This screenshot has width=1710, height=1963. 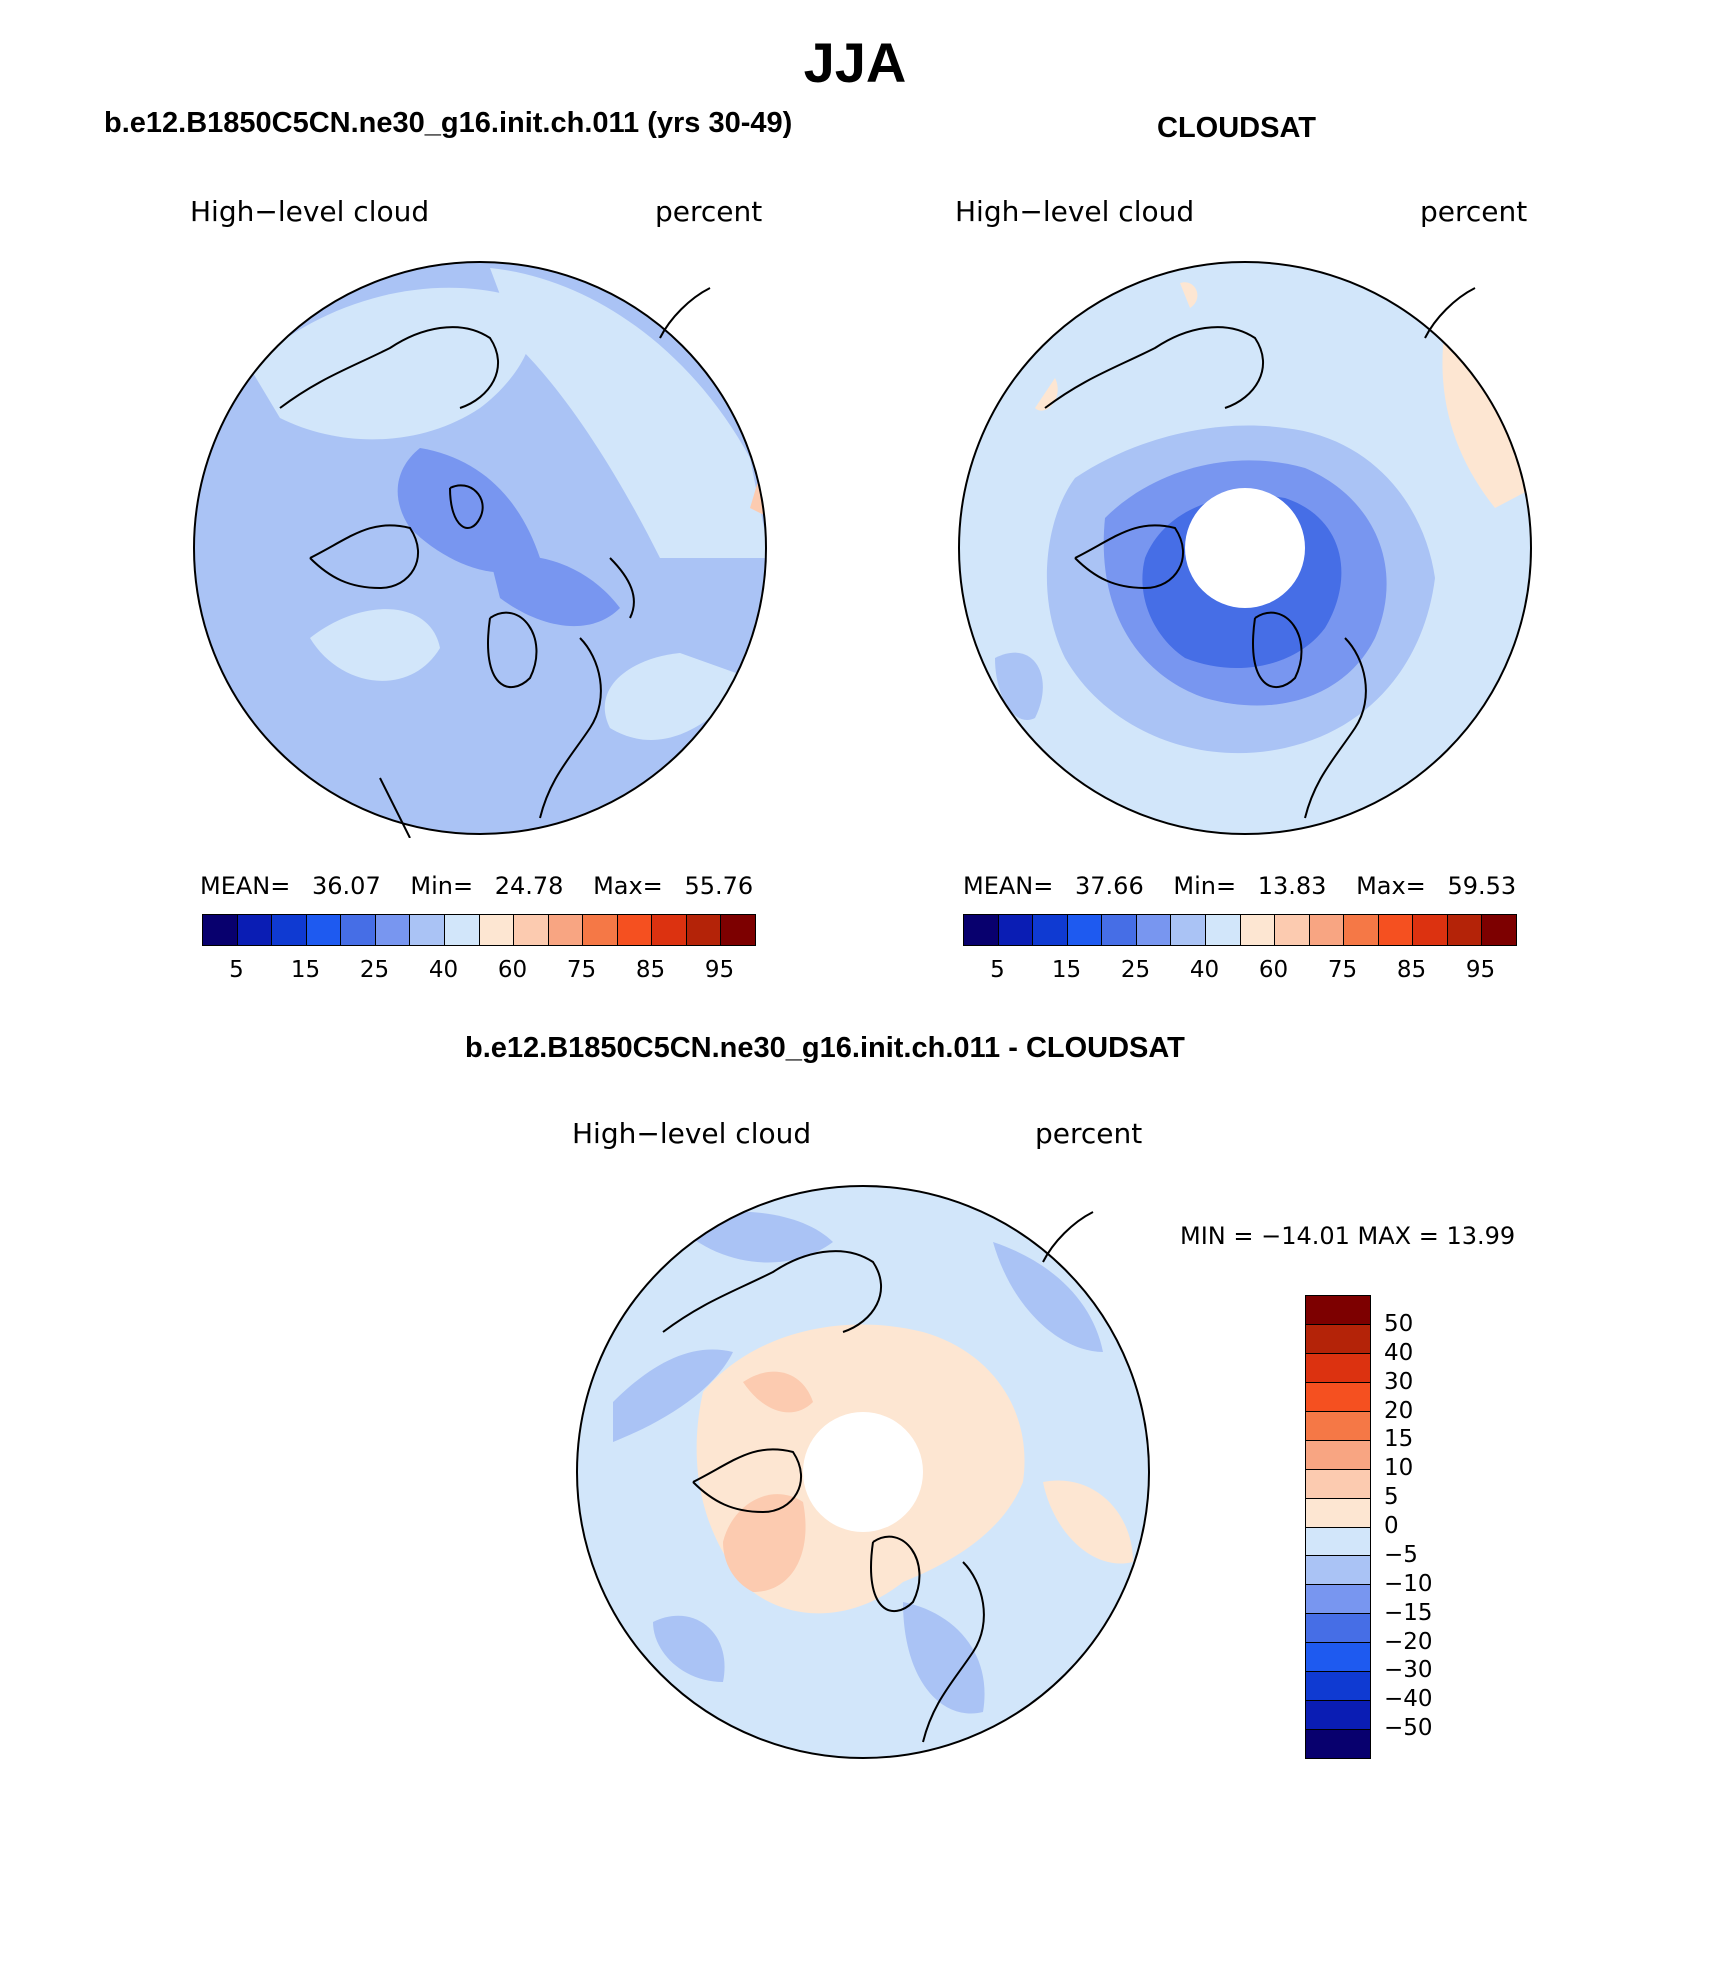 I want to click on obs-mean-value: 37.66, so click(x=1109, y=886).